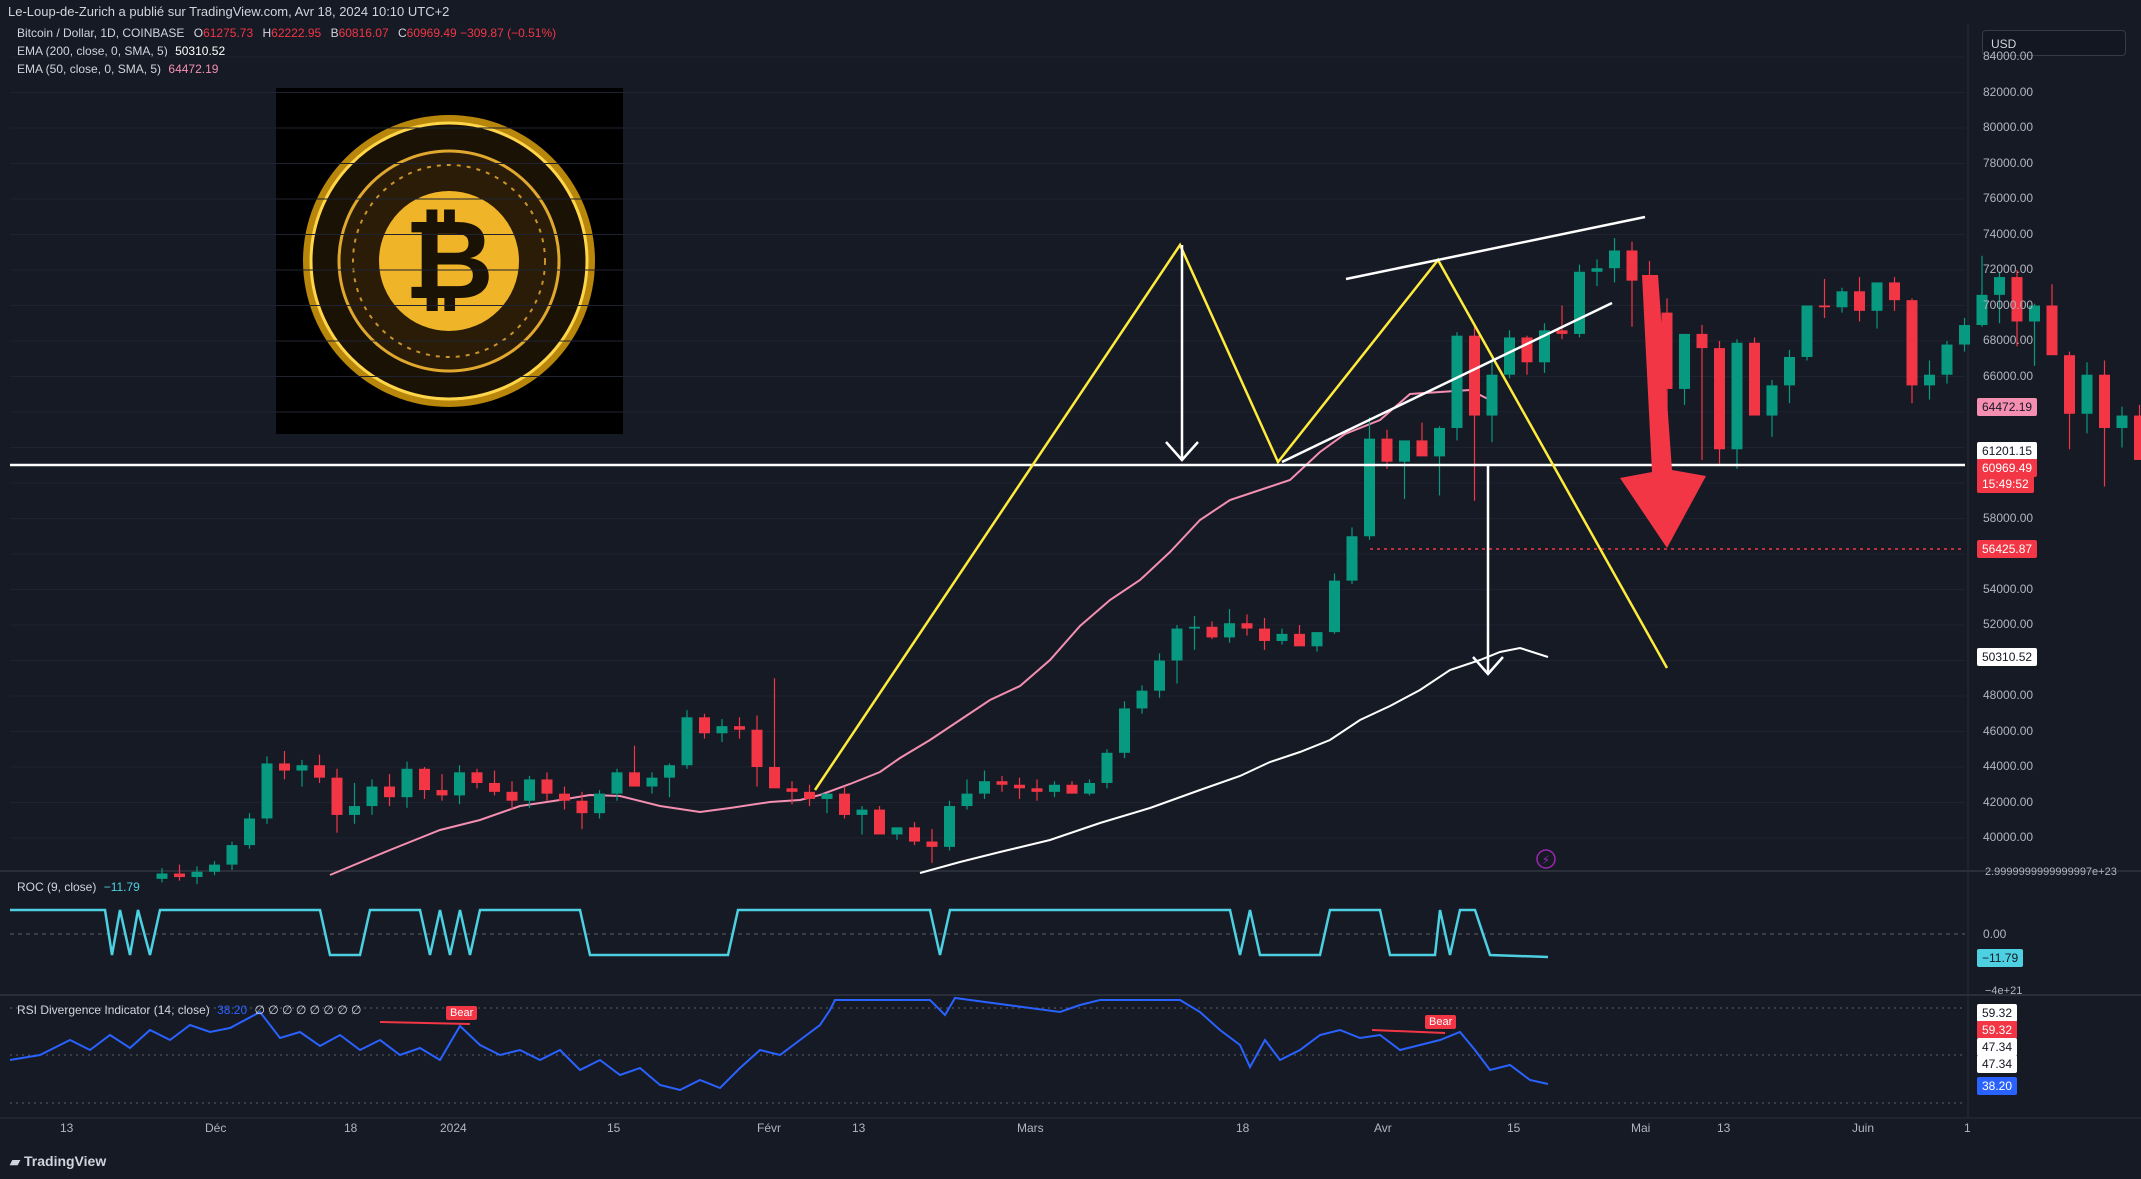  I want to click on rsi-value: 38.20, so click(232, 1010).